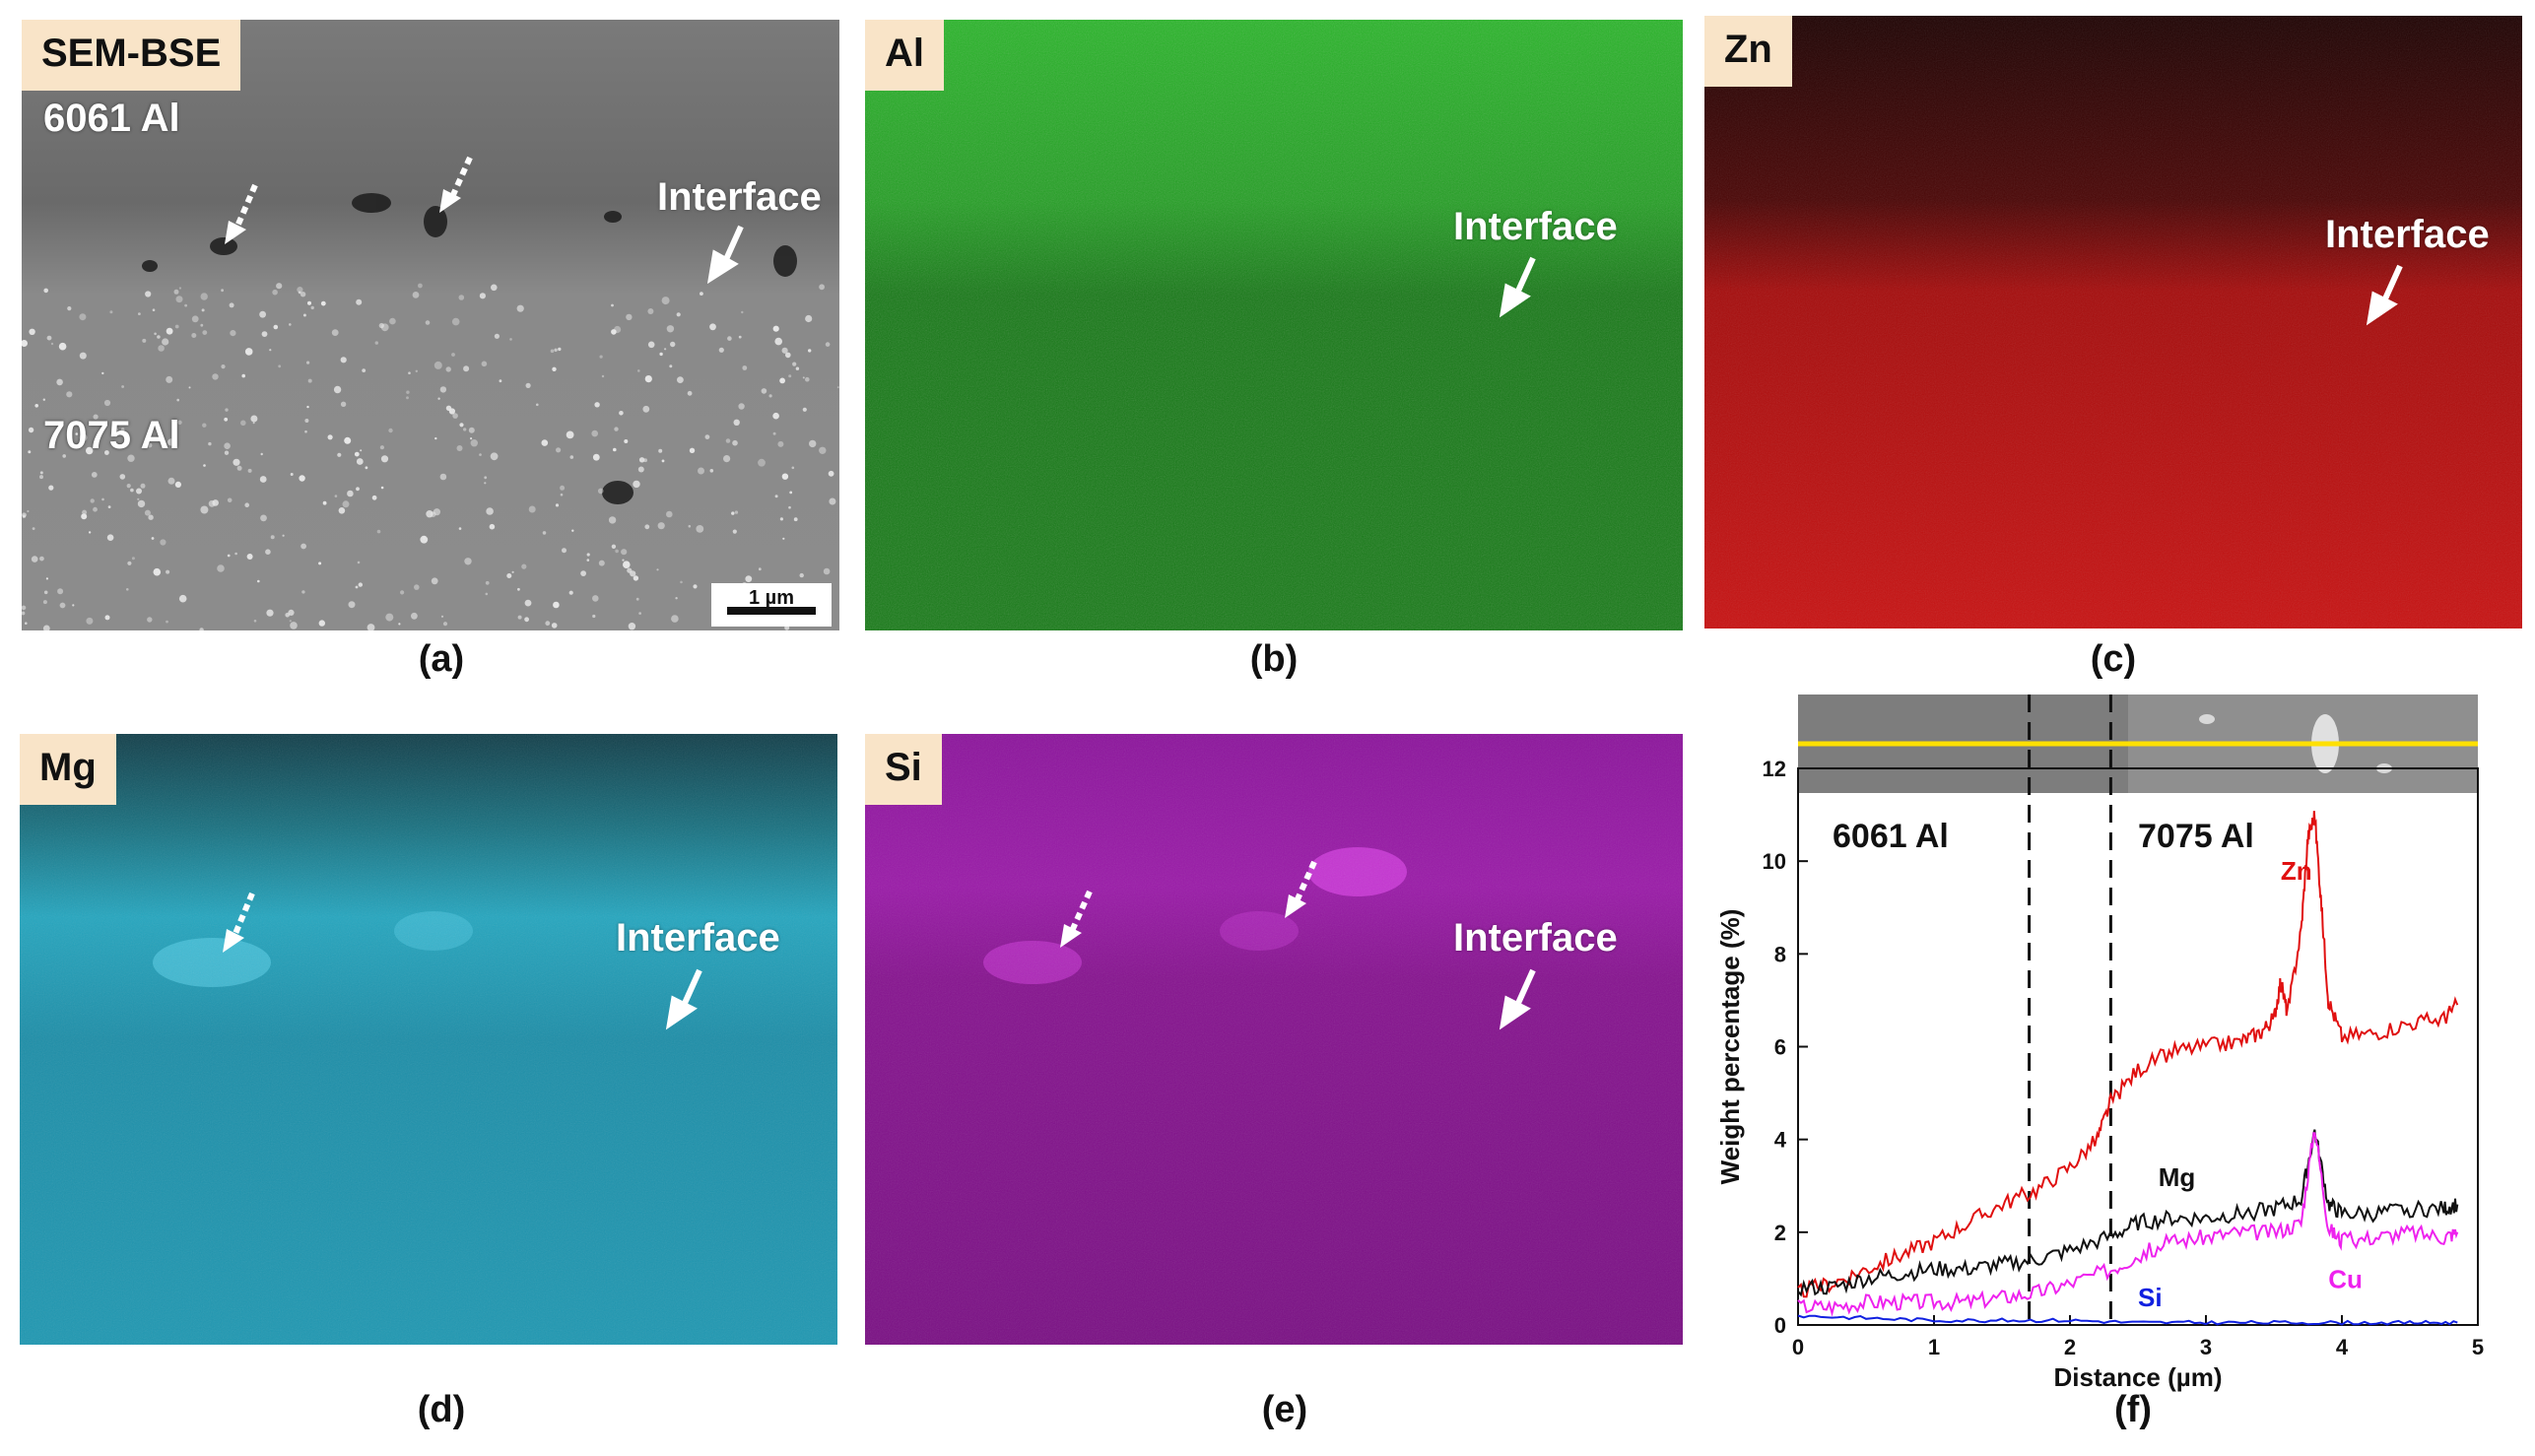  What do you see at coordinates (462, 961) in the screenshot?
I see `arrows-overlay-d` at bounding box center [462, 961].